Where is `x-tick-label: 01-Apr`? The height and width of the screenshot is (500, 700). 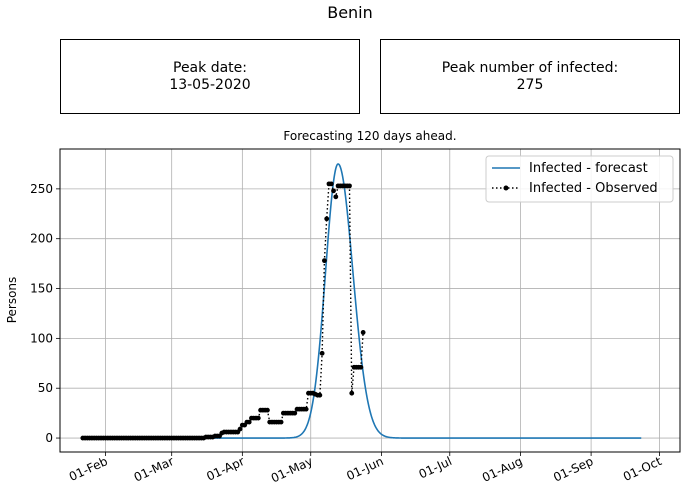
x-tick-label: 01-Apr is located at coordinates (225, 469).